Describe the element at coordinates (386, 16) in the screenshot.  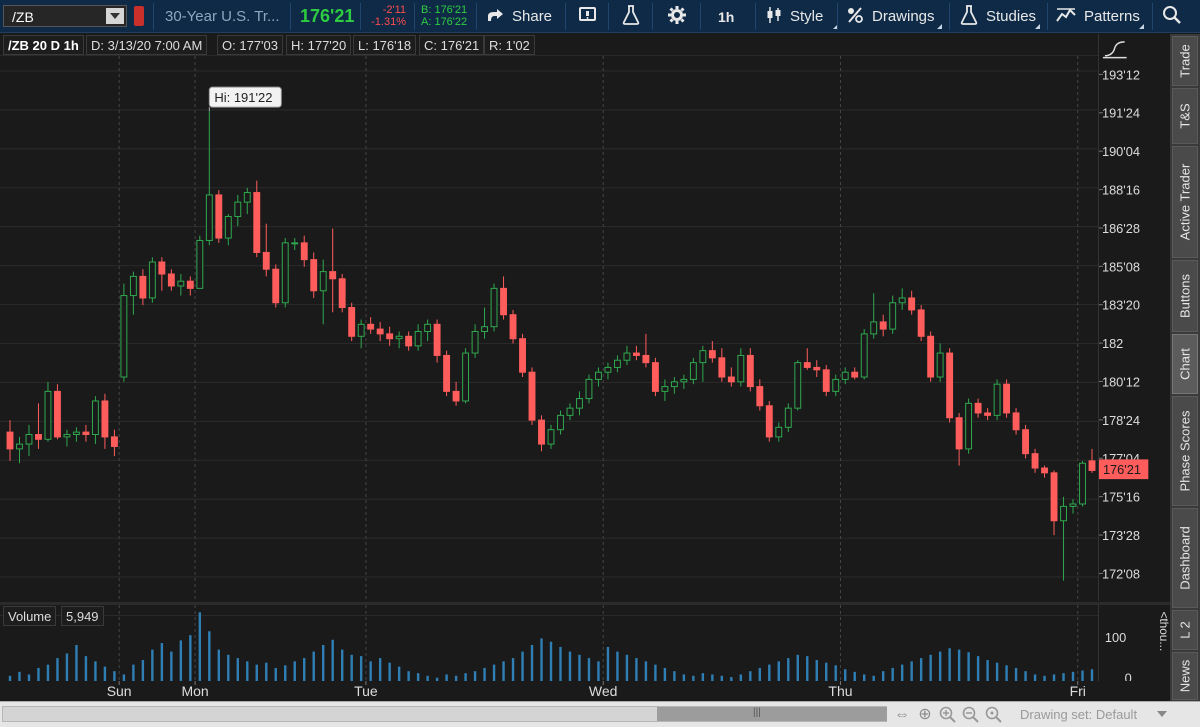
I see `net-change: -2'11 -1.31%` at that location.